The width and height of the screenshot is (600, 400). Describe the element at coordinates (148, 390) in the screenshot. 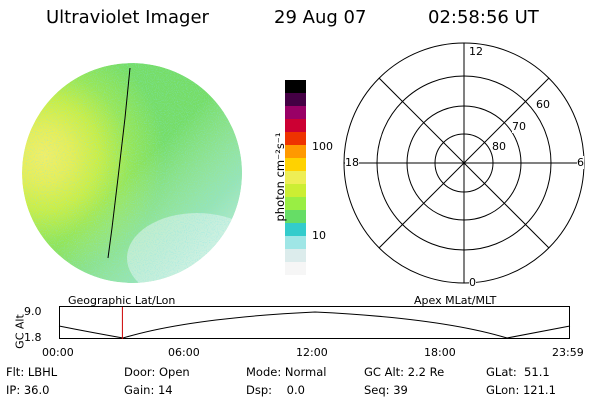

I see `gain-value: Gain: 14` at that location.